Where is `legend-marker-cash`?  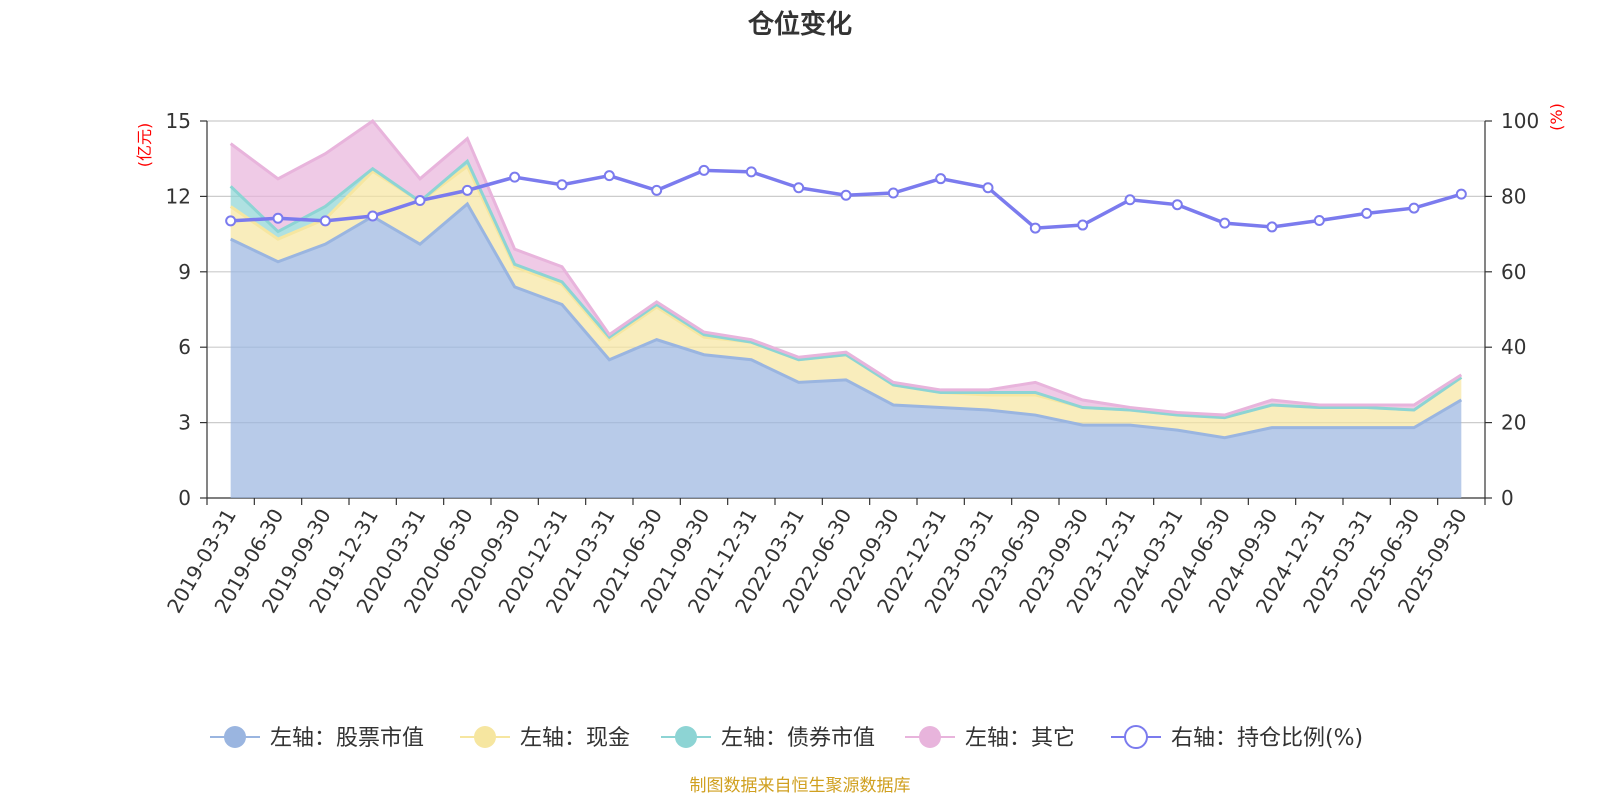
legend-marker-cash is located at coordinates (485, 737).